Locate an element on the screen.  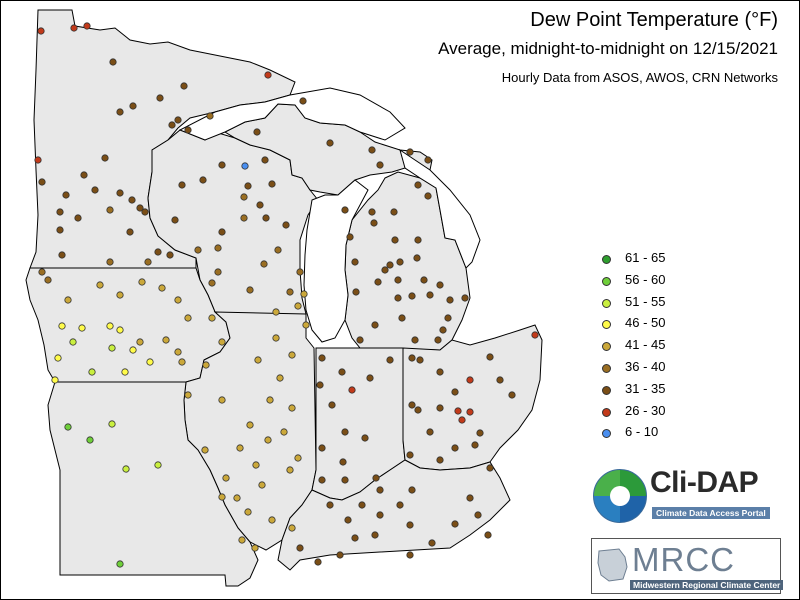
lake-superior is located at coordinates (292, 114).